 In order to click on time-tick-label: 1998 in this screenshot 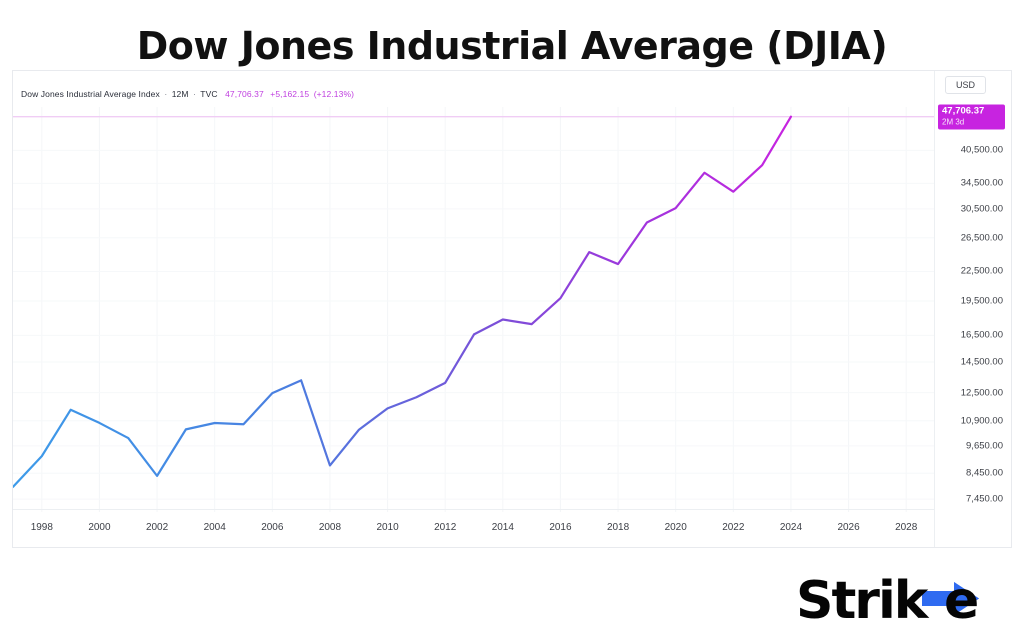, I will do `click(41, 527)`.